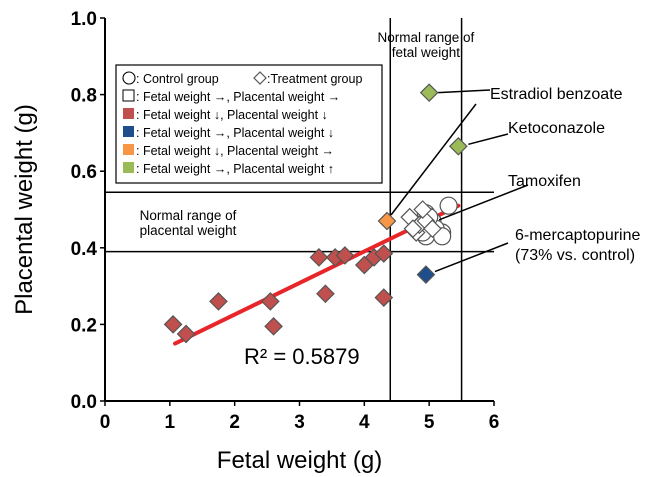 The width and height of the screenshot is (672, 477). What do you see at coordinates (129, 78) in the screenshot?
I see `legend-circle-icon` at bounding box center [129, 78].